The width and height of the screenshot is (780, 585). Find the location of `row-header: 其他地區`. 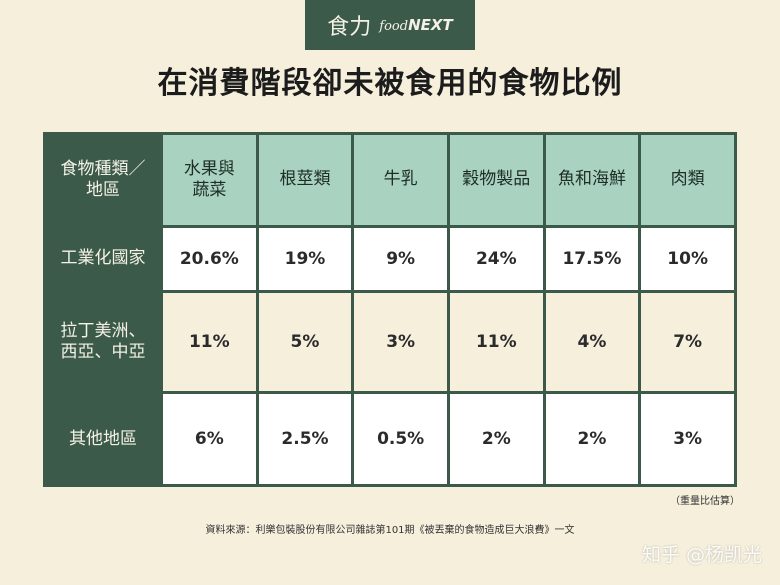

row-header: 其他地區 is located at coordinates (103, 439).